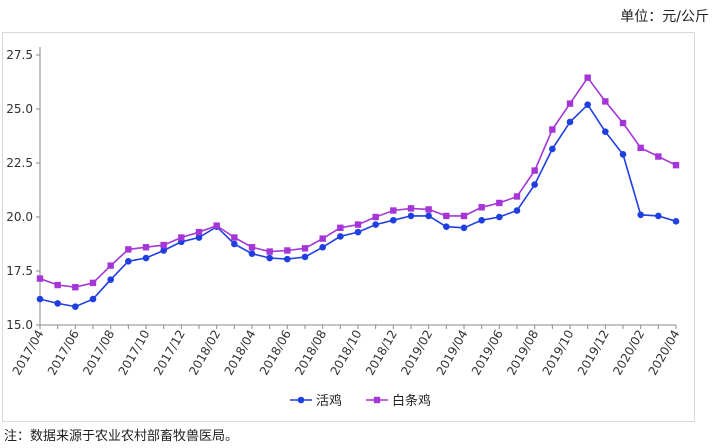  What do you see at coordinates (628, 353) in the screenshot?
I see `x-tick-label: 2020/02` at bounding box center [628, 353].